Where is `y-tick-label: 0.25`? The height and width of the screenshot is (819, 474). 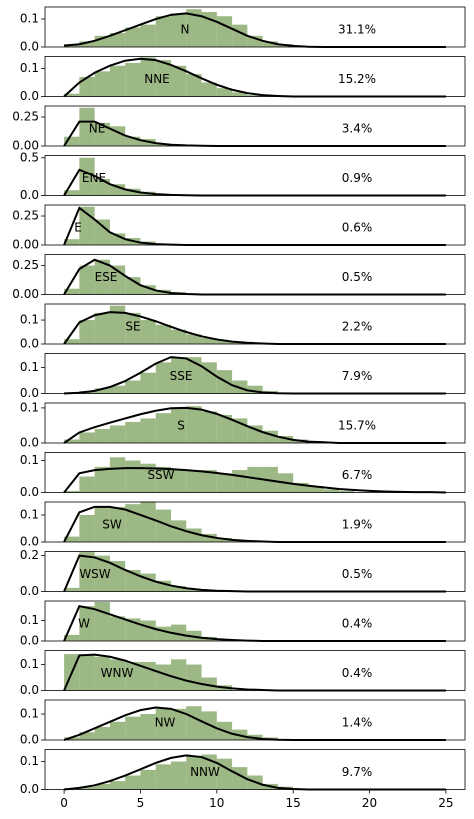
y-tick-label: 0.25 is located at coordinates (25, 117).